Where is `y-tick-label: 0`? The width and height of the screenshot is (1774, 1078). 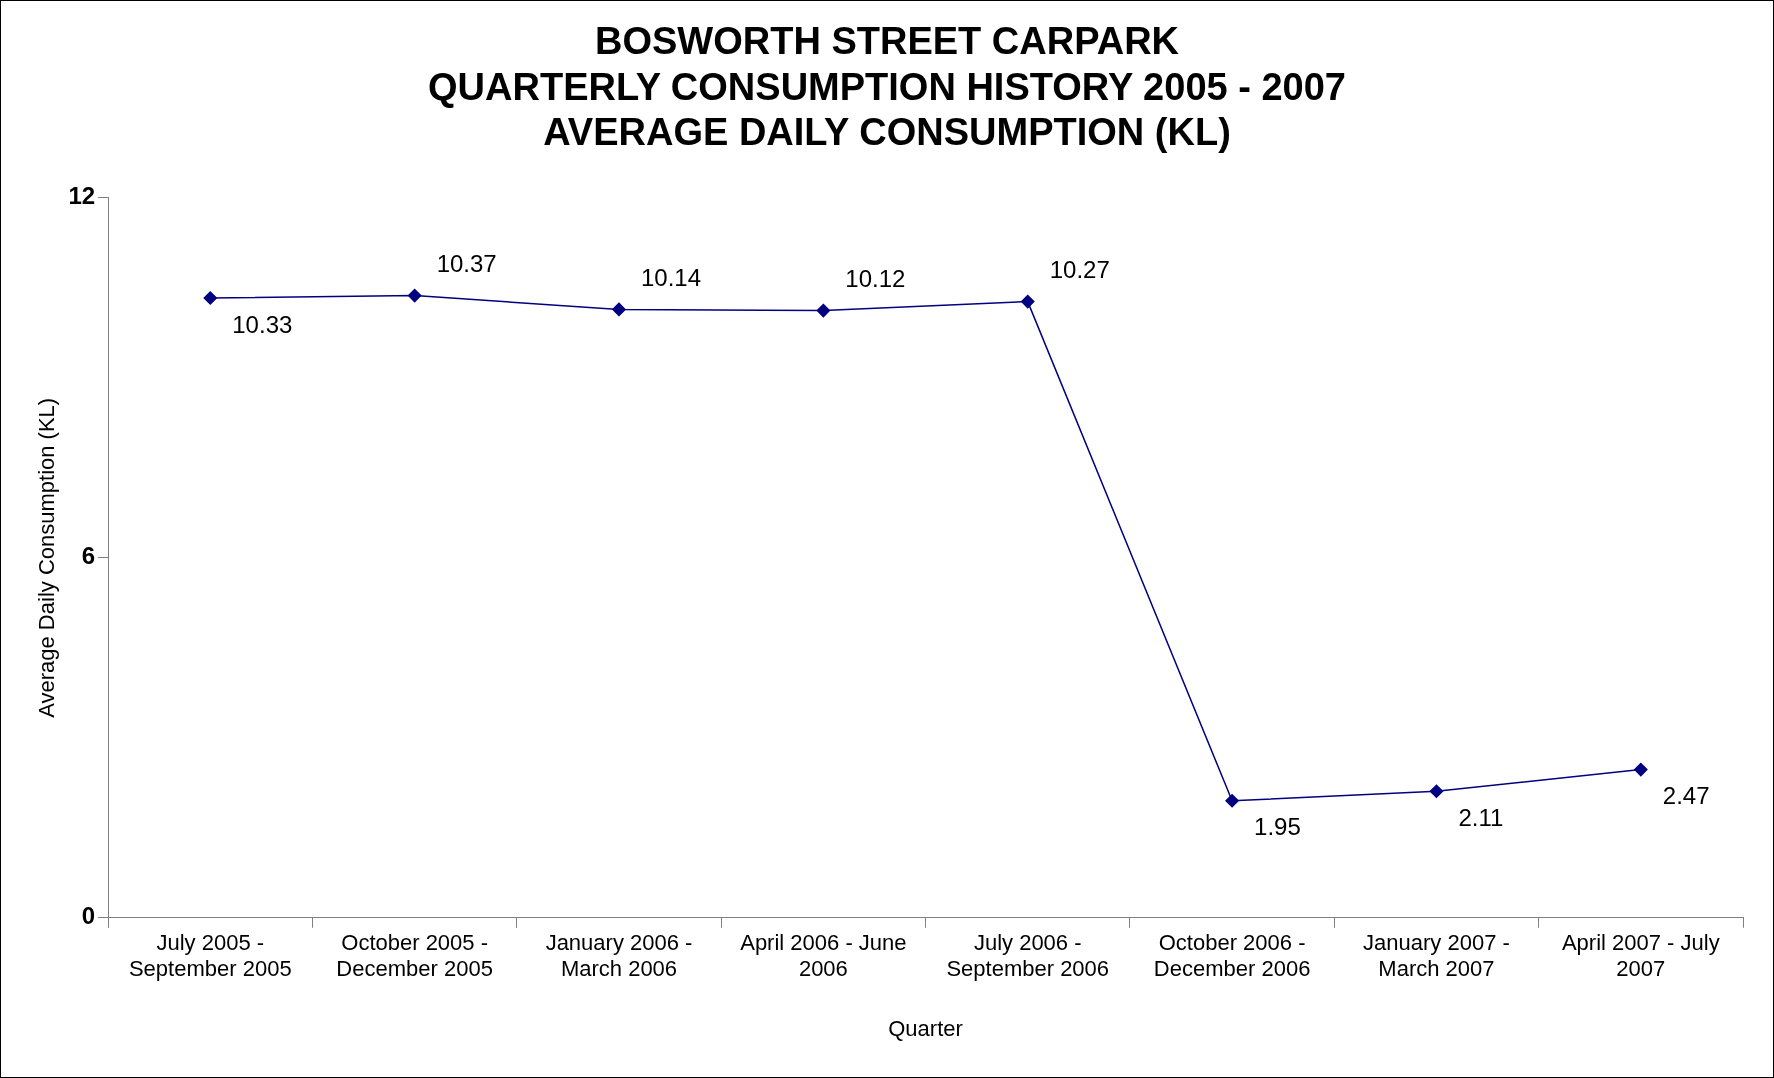 y-tick-label: 0 is located at coordinates (88, 916).